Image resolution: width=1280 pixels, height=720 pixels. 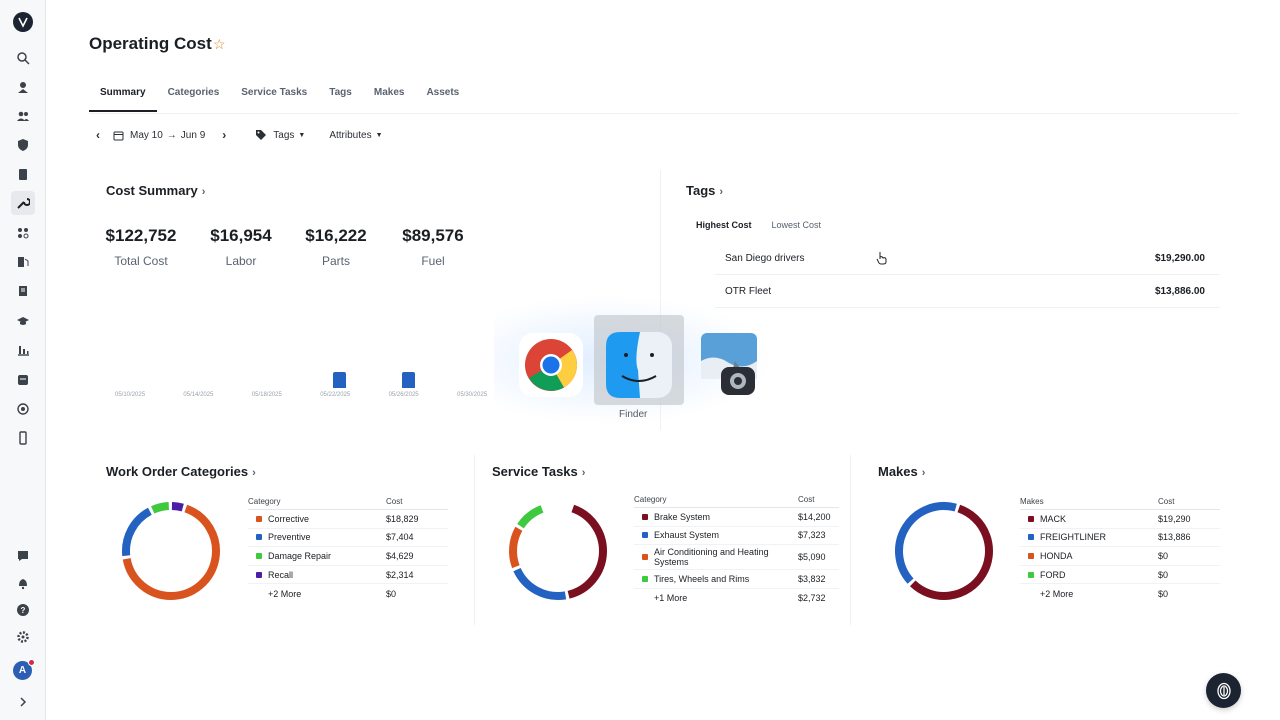 I want to click on x-tick-label: 05/22/2025, so click(x=335, y=395).